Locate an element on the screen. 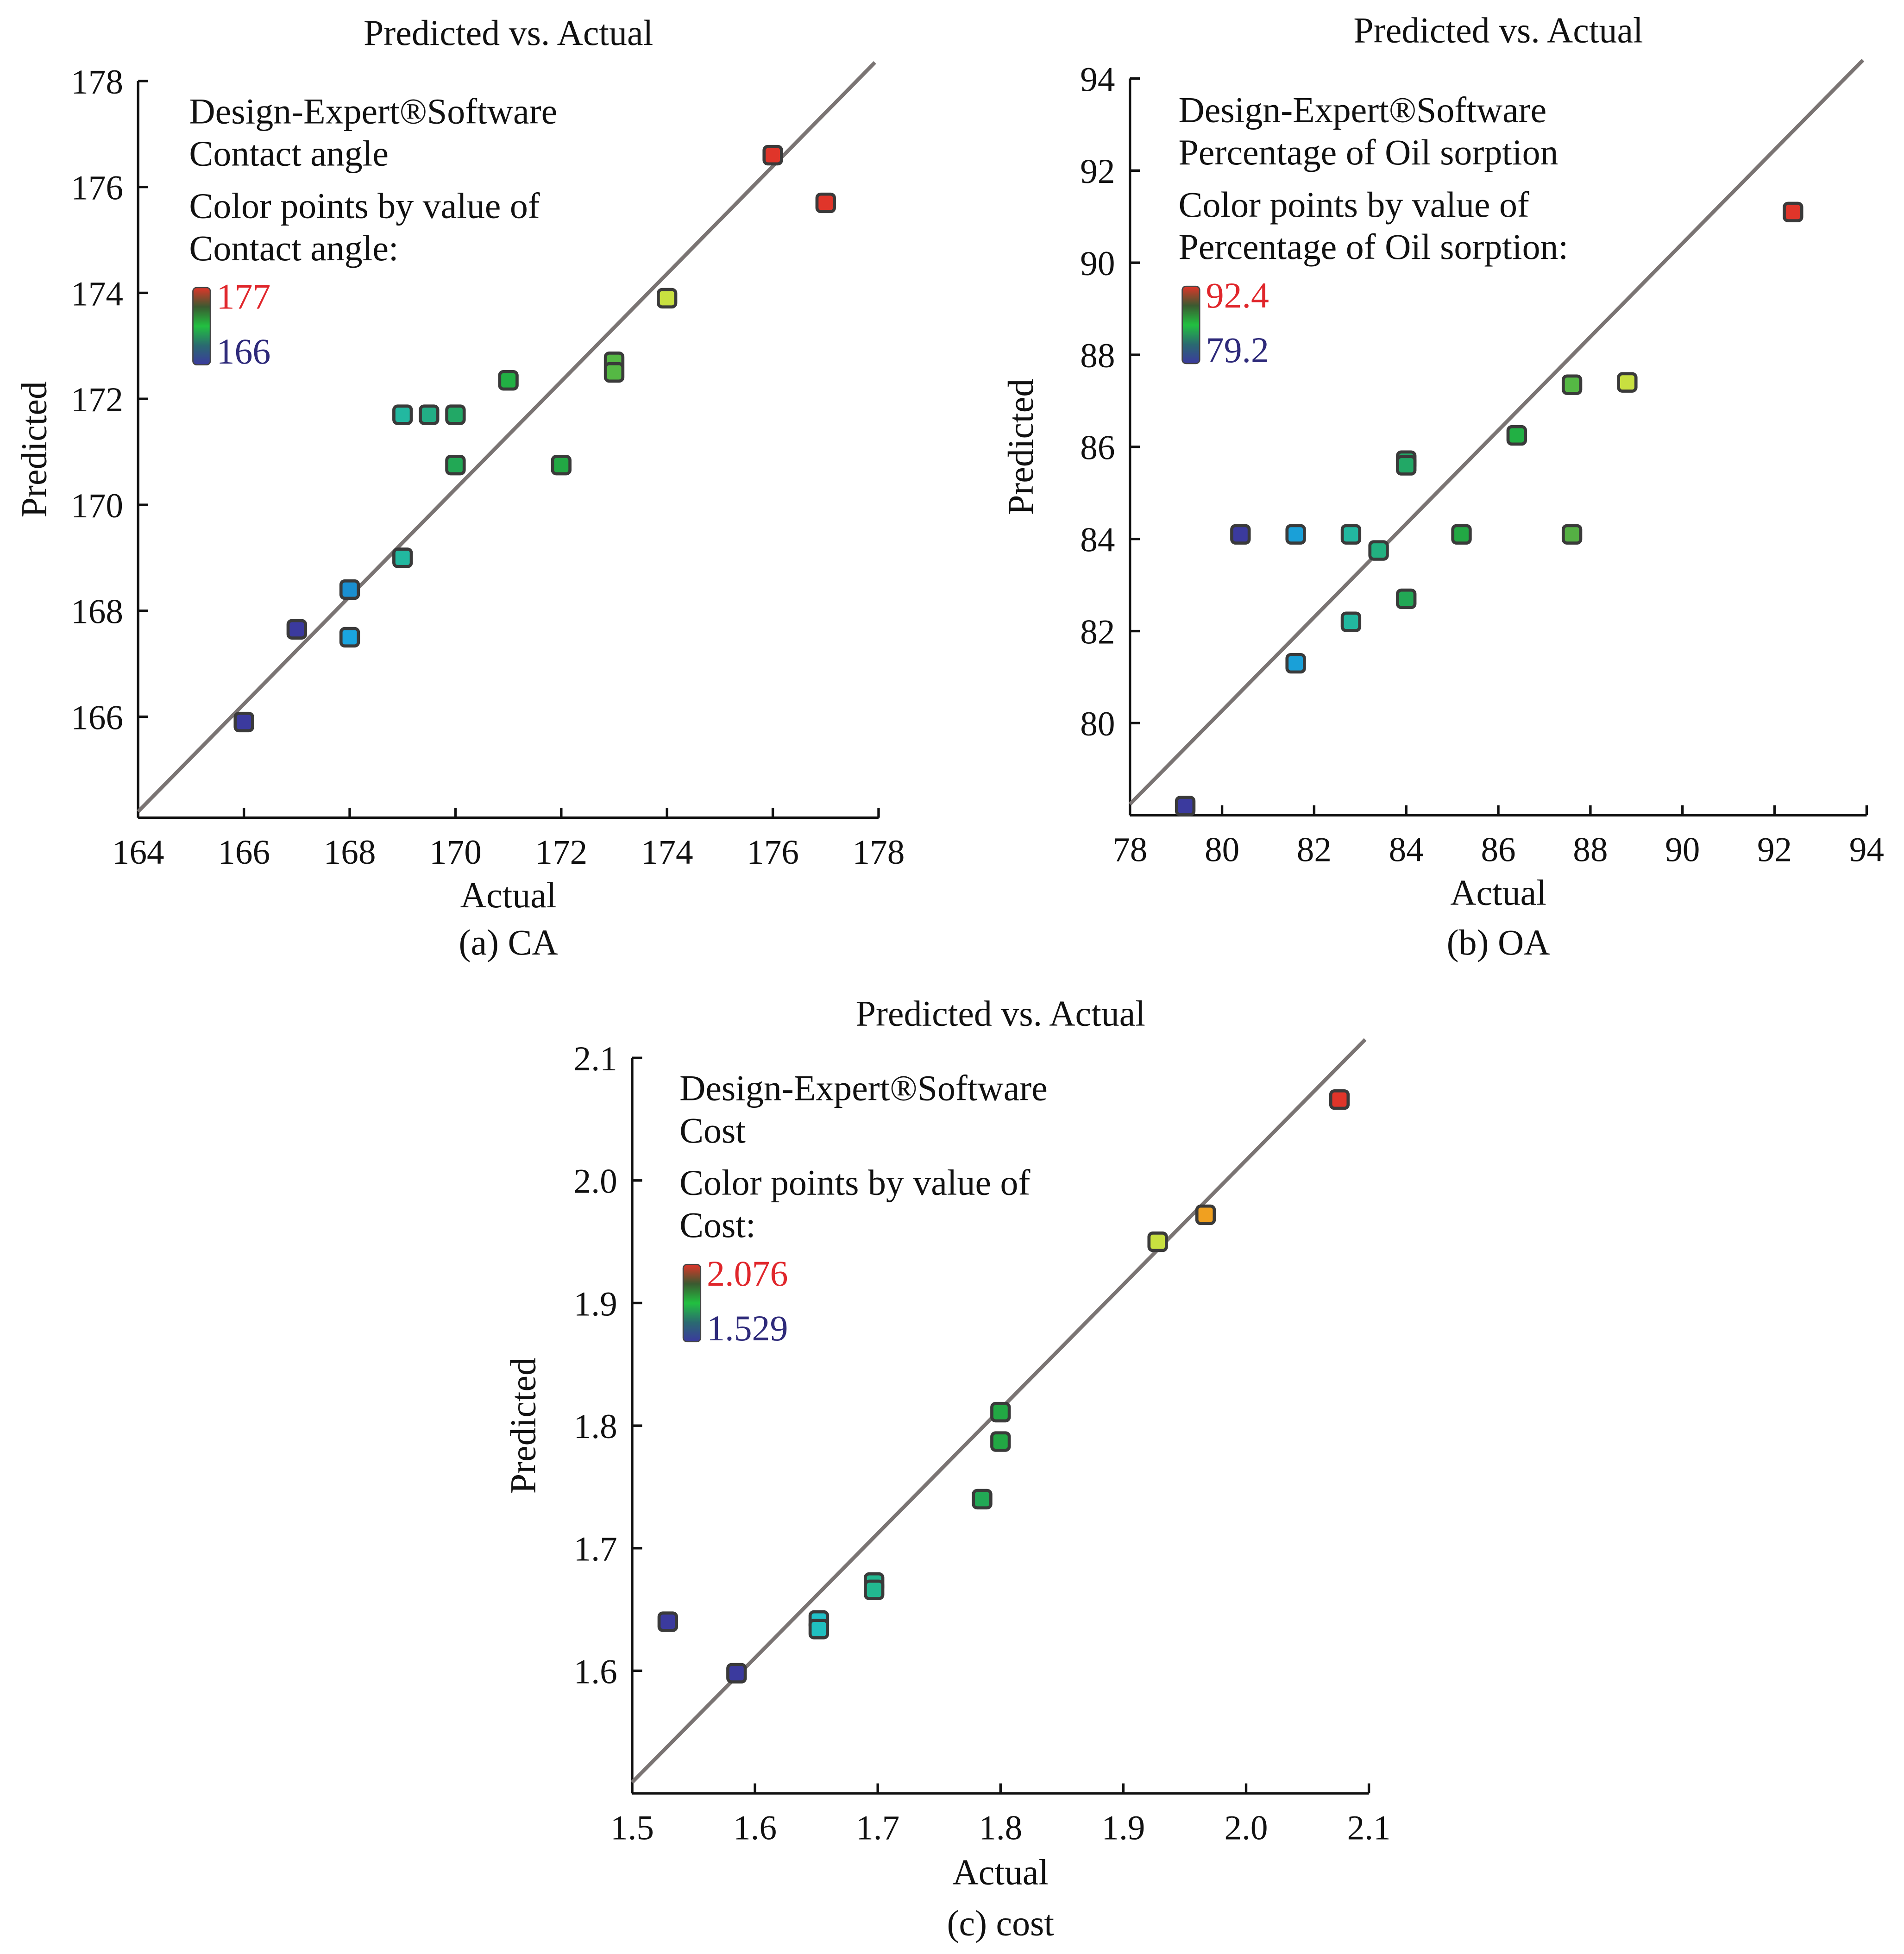 The image size is (1904, 1954). y-tick-label: 172 is located at coordinates (97, 400).